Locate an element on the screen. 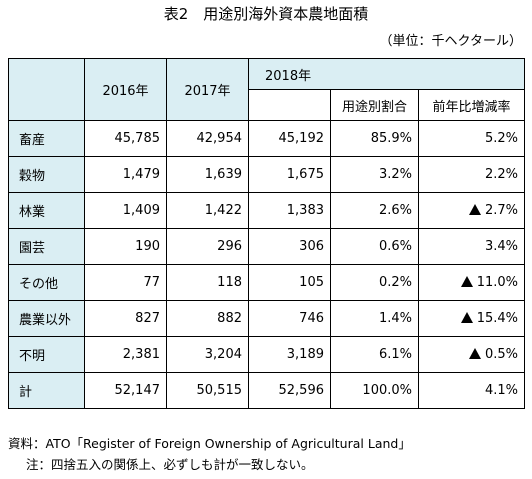  cell-yoy: 15.4% is located at coordinates (471, 318).